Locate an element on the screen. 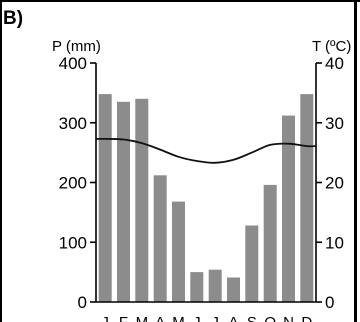 This screenshot has height=322, width=360. left-axis-tick-label: 400 is located at coordinates (73, 63).